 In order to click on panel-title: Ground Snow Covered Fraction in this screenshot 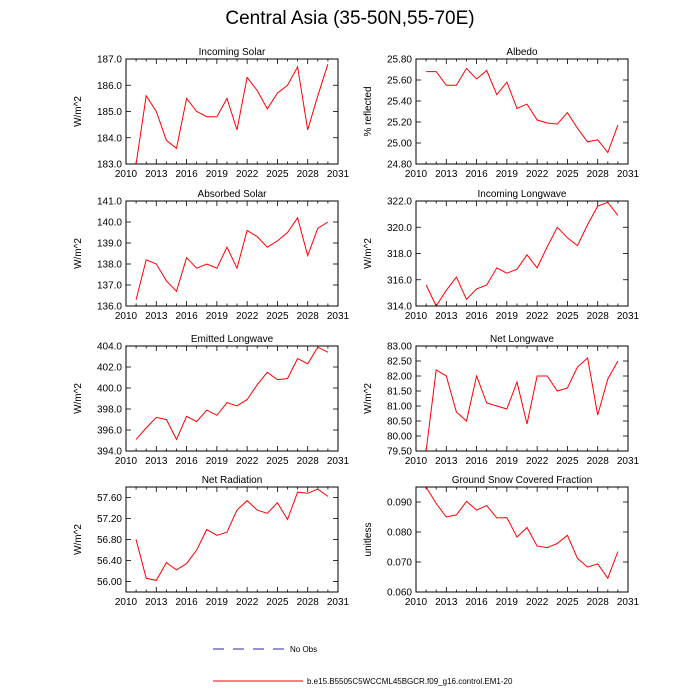, I will do `click(522, 480)`.